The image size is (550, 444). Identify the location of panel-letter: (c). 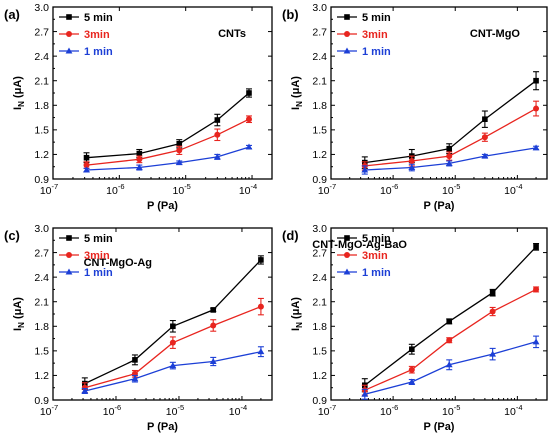
(12, 235).